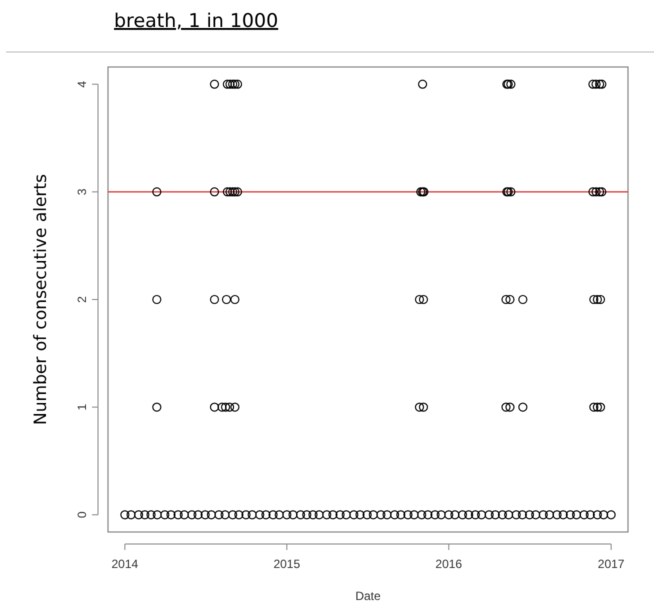 The height and width of the screenshot is (616, 654). What do you see at coordinates (196, 21) in the screenshot?
I see `chart-title: breath, 1 in 1000` at bounding box center [196, 21].